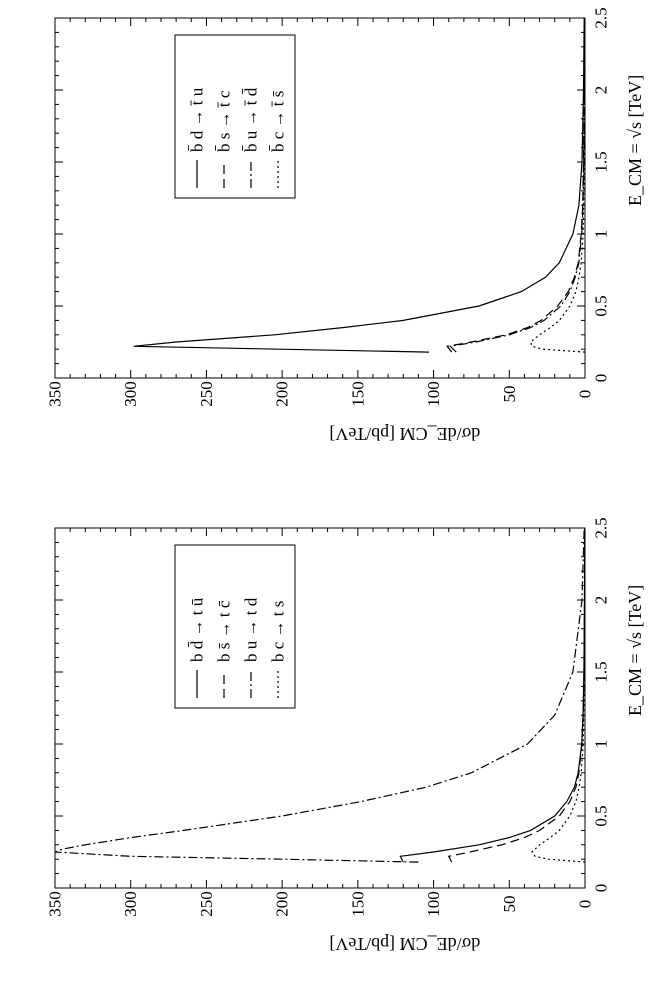 The image size is (666, 981). Describe the element at coordinates (197, 629) in the screenshot. I see `legend-label-0: b d̄ → t ū` at that location.